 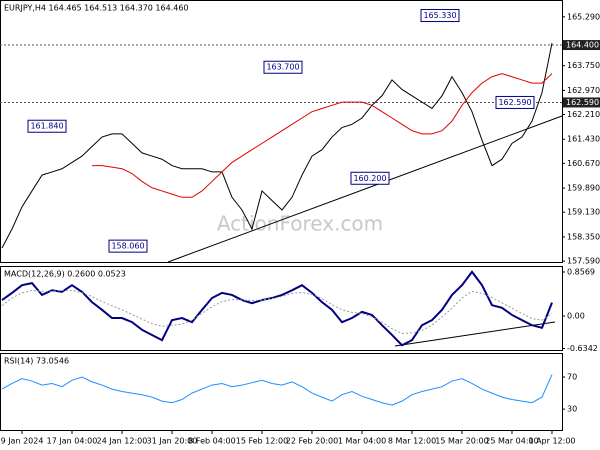 I want to click on y-tick-label: 159.890, so click(x=583, y=188).